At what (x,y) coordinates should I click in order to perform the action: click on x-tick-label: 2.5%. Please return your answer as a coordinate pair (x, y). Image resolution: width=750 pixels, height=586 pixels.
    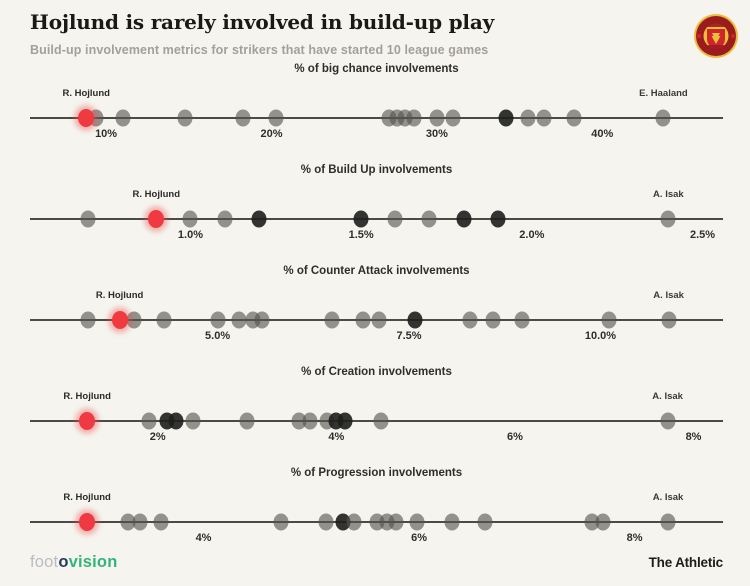
    Looking at the image, I should click on (702, 235).